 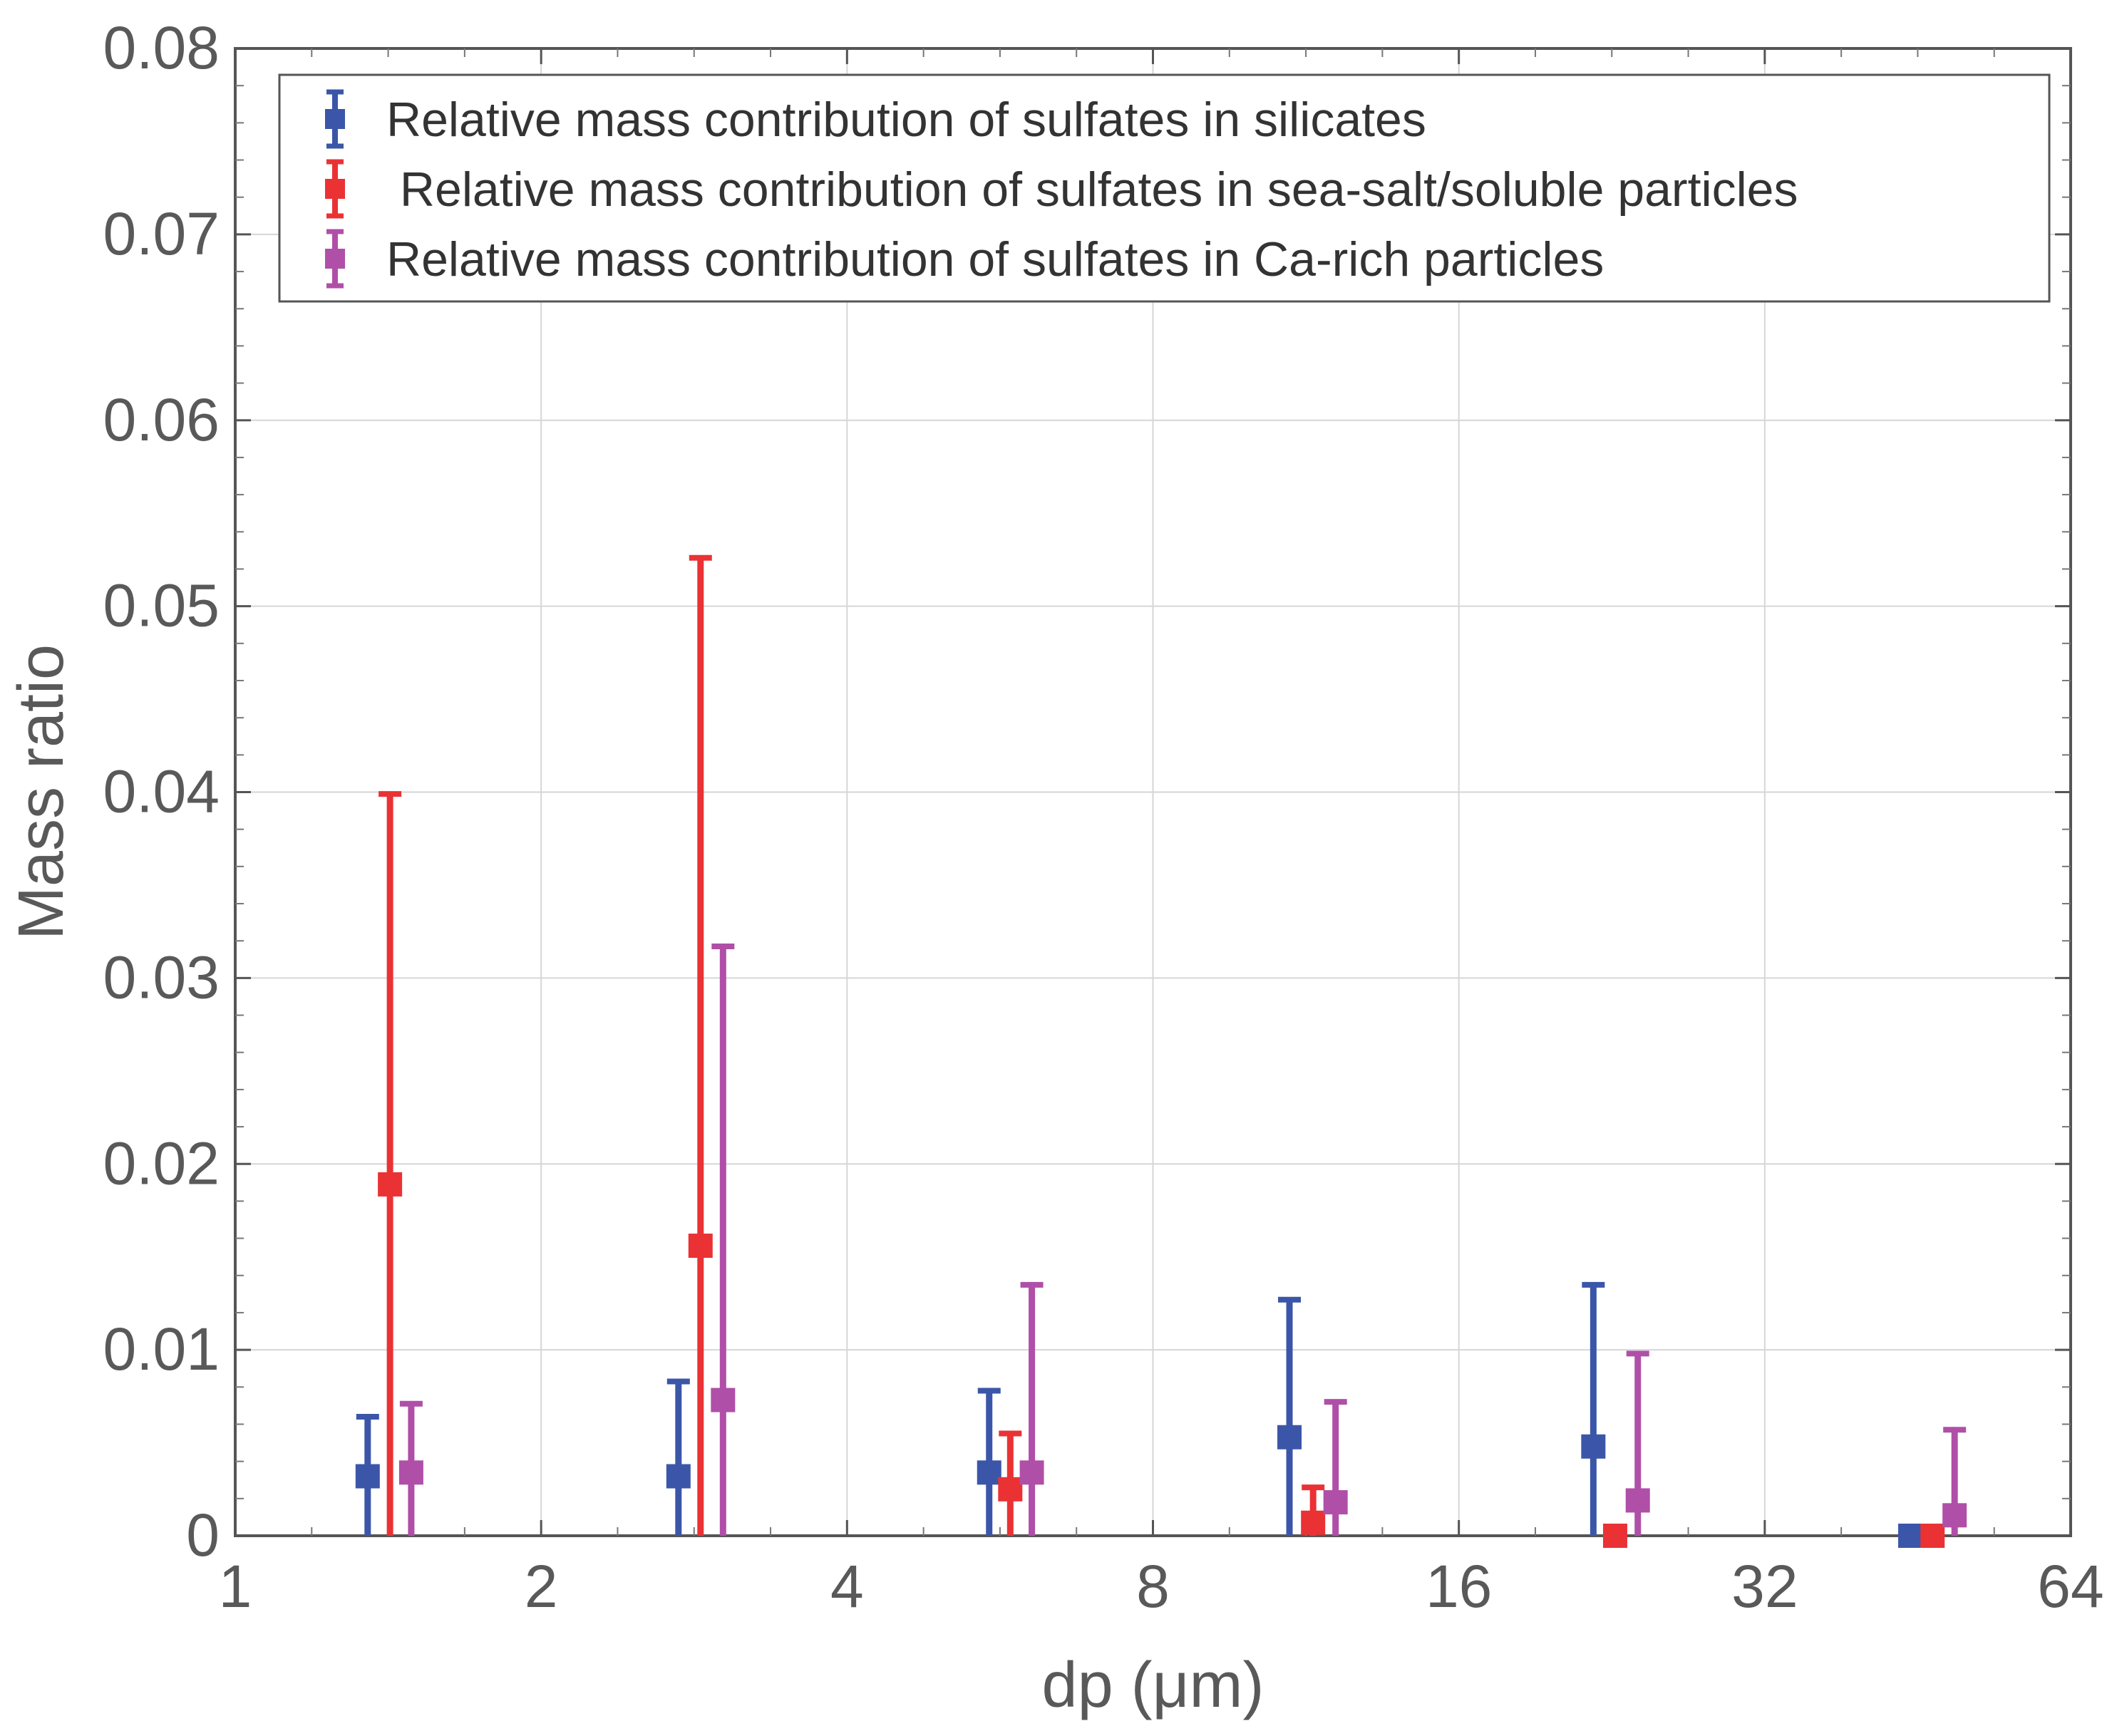 I want to click on y-tick-label: 0, so click(x=203, y=1535).